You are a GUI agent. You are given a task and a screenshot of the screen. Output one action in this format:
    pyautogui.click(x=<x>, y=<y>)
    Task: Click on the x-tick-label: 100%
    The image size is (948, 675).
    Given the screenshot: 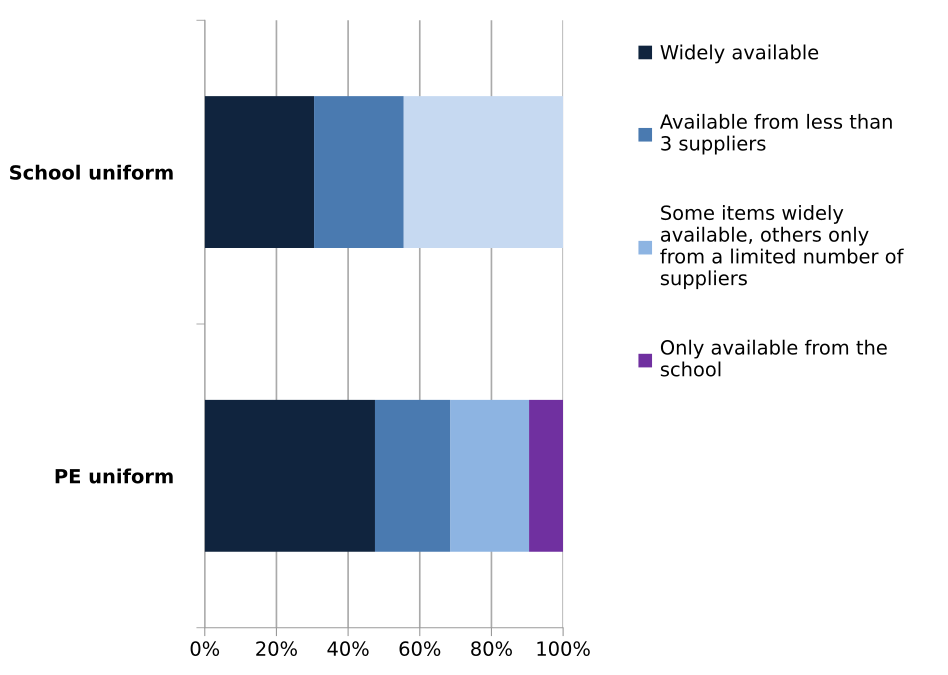 What is the action you would take?
    pyautogui.click(x=563, y=648)
    